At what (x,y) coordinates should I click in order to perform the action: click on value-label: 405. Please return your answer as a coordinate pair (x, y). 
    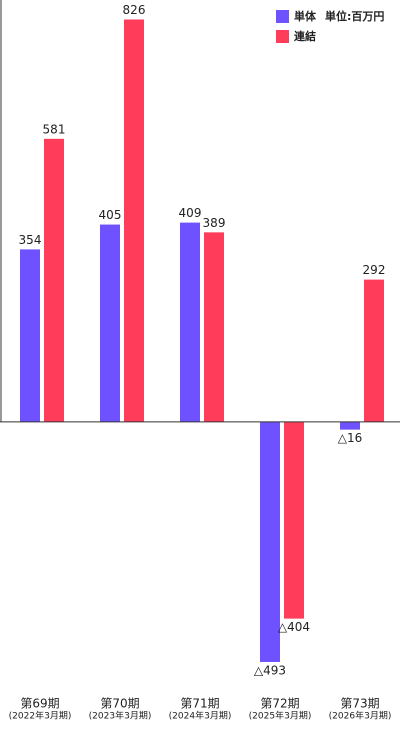
    Looking at the image, I should click on (110, 215).